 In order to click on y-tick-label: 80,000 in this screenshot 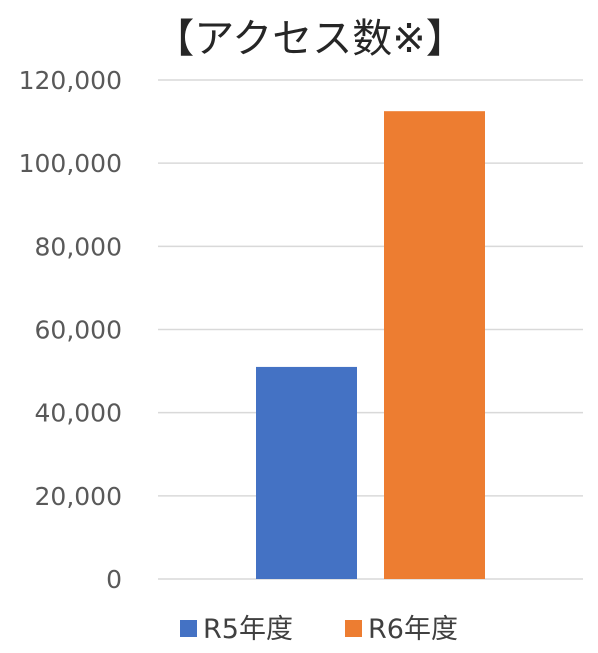, I will do `click(78, 246)`.